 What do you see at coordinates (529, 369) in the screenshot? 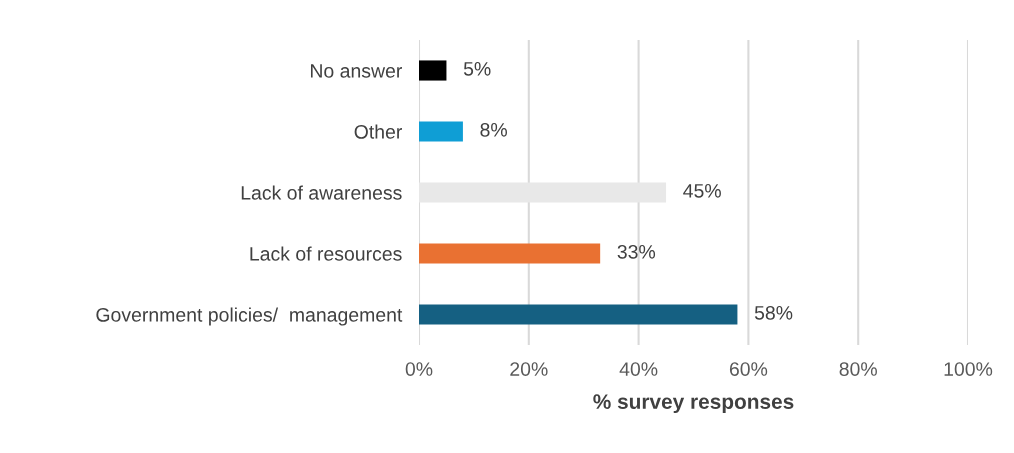
I see `x-tick-label: 20%` at bounding box center [529, 369].